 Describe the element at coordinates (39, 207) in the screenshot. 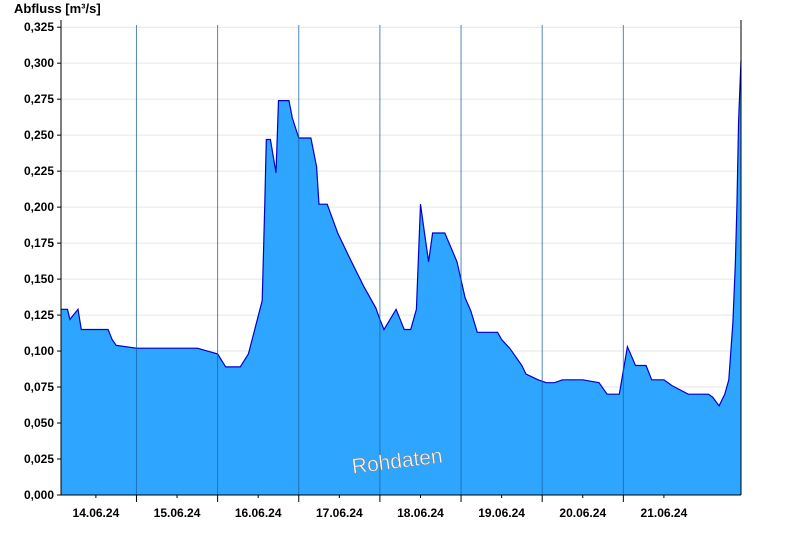

I see `y-tick-label-8: 0,200` at that location.